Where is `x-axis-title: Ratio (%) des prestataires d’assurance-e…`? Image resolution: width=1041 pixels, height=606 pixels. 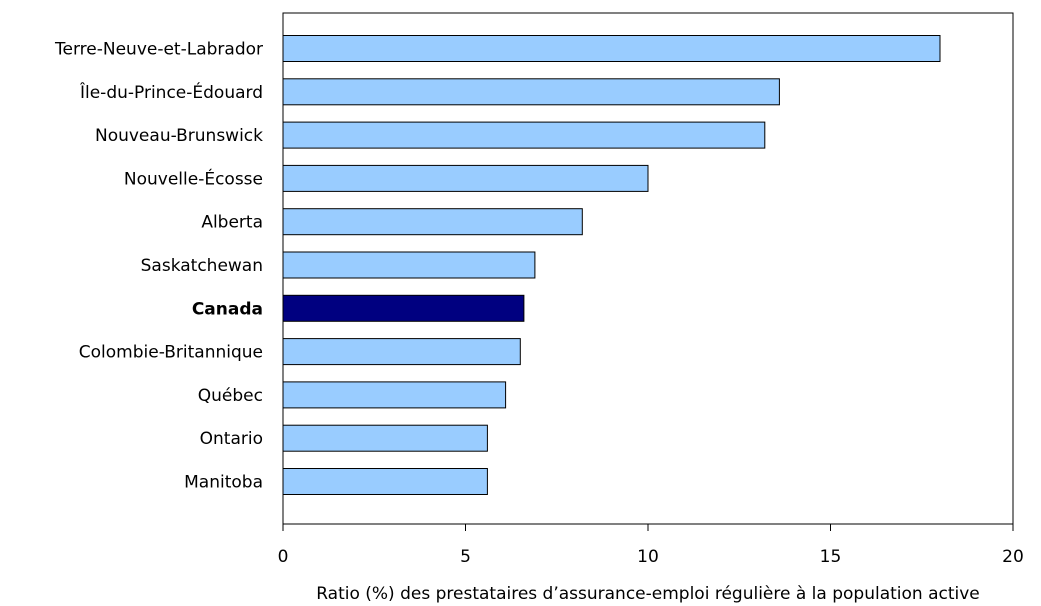
x-axis-title: Ratio (%) des prestataires d’assurance-e… is located at coordinates (648, 594).